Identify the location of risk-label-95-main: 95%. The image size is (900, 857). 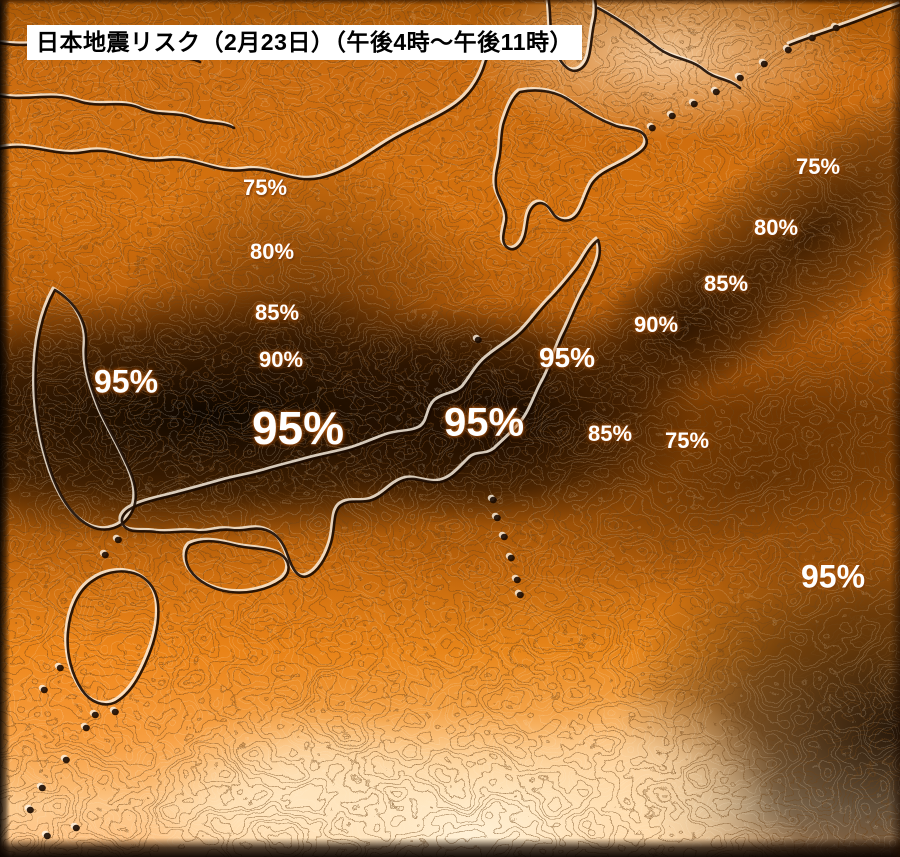
(298, 428).